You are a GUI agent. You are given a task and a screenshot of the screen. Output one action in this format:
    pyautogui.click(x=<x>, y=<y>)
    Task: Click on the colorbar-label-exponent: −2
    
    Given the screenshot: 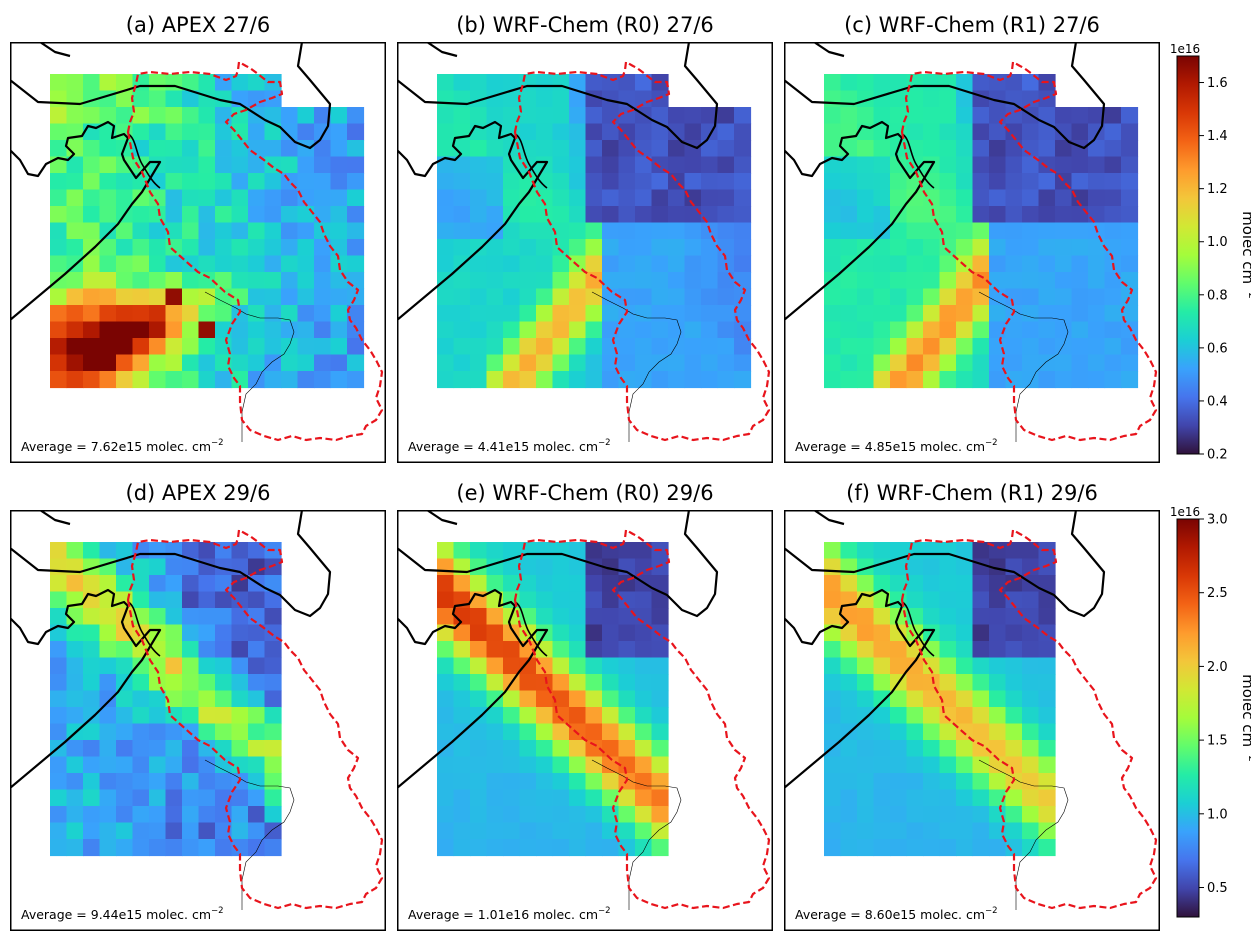 What is the action you would take?
    pyautogui.click(x=1248, y=754)
    